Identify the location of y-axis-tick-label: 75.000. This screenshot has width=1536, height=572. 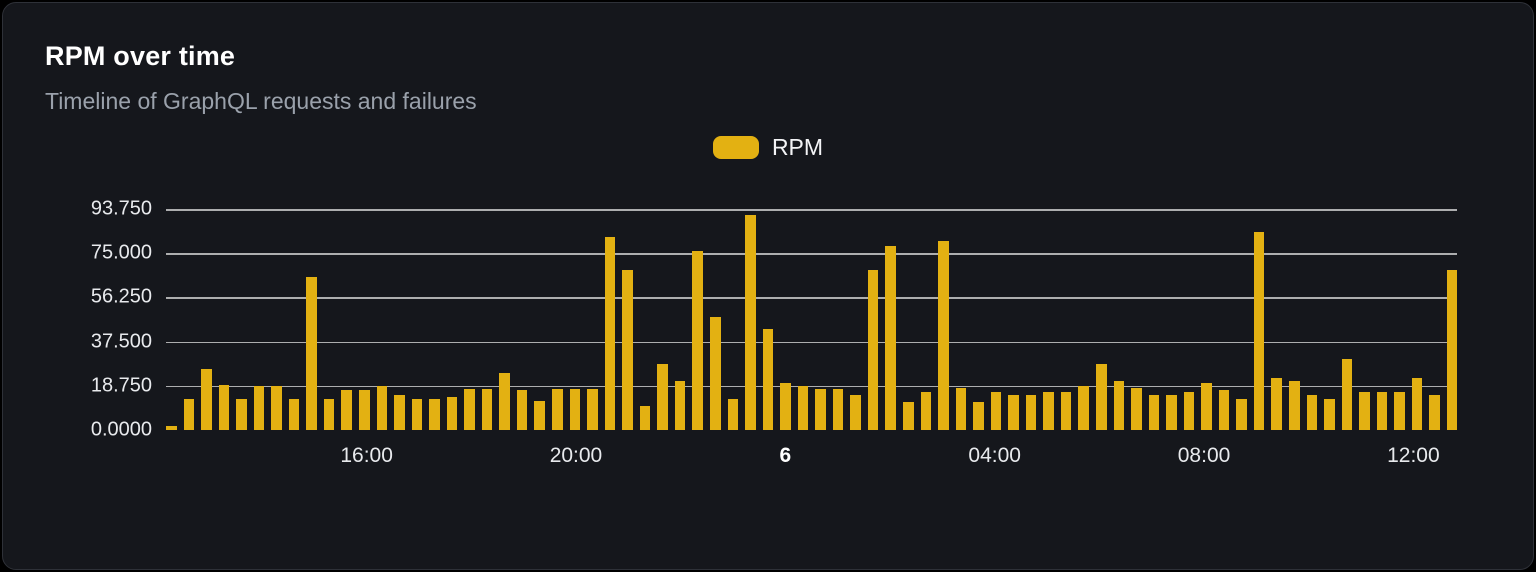
(121, 252).